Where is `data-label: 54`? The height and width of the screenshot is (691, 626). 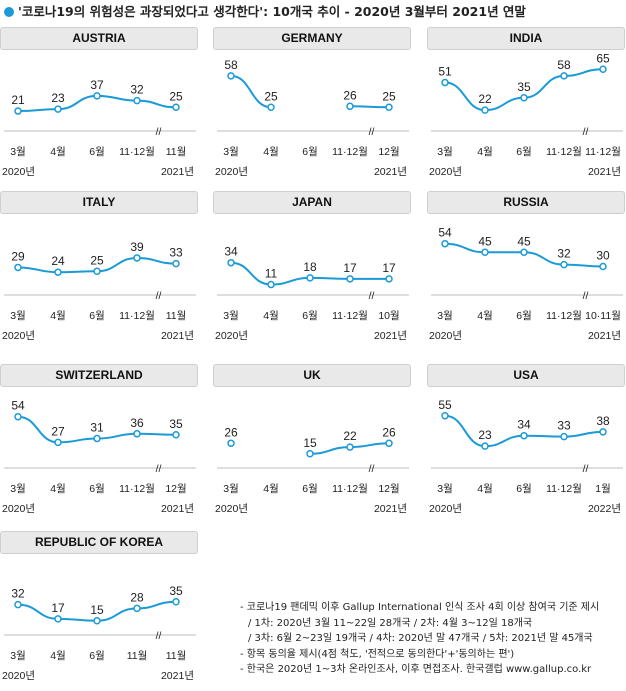
data-label: 54 is located at coordinates (445, 233).